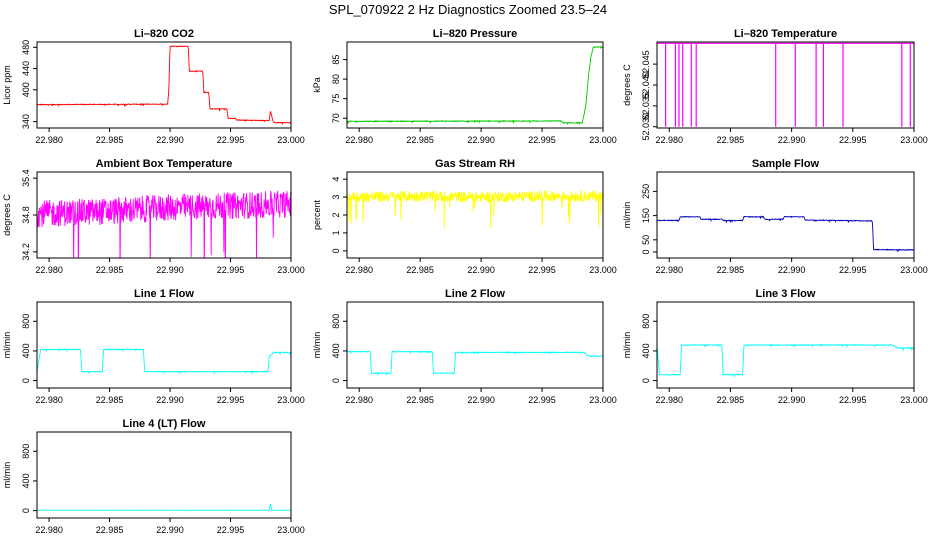 The height and width of the screenshot is (545, 936). I want to click on y-tick-label: 2, so click(336, 214).